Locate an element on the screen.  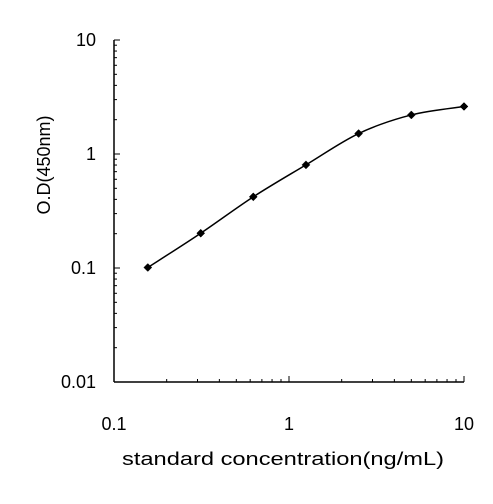
y-tick-label: 0.1 is located at coordinates (83, 268).